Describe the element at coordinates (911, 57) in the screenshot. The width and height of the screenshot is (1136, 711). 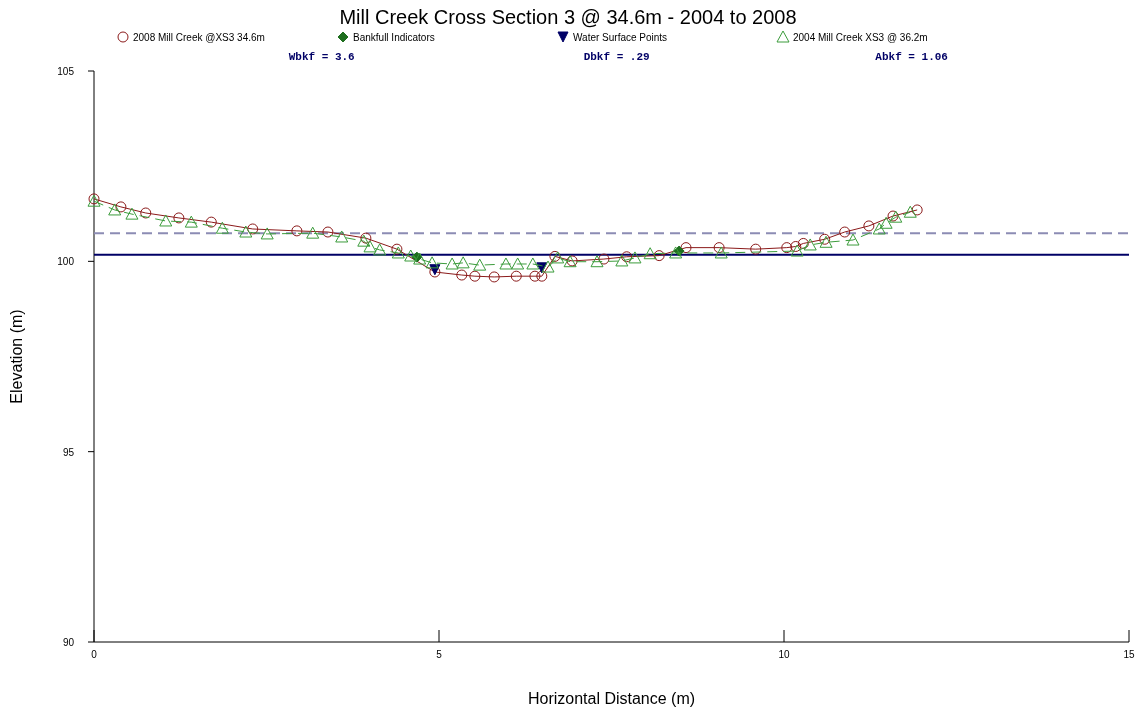
I see `text: Abkf = 1.06` at that location.